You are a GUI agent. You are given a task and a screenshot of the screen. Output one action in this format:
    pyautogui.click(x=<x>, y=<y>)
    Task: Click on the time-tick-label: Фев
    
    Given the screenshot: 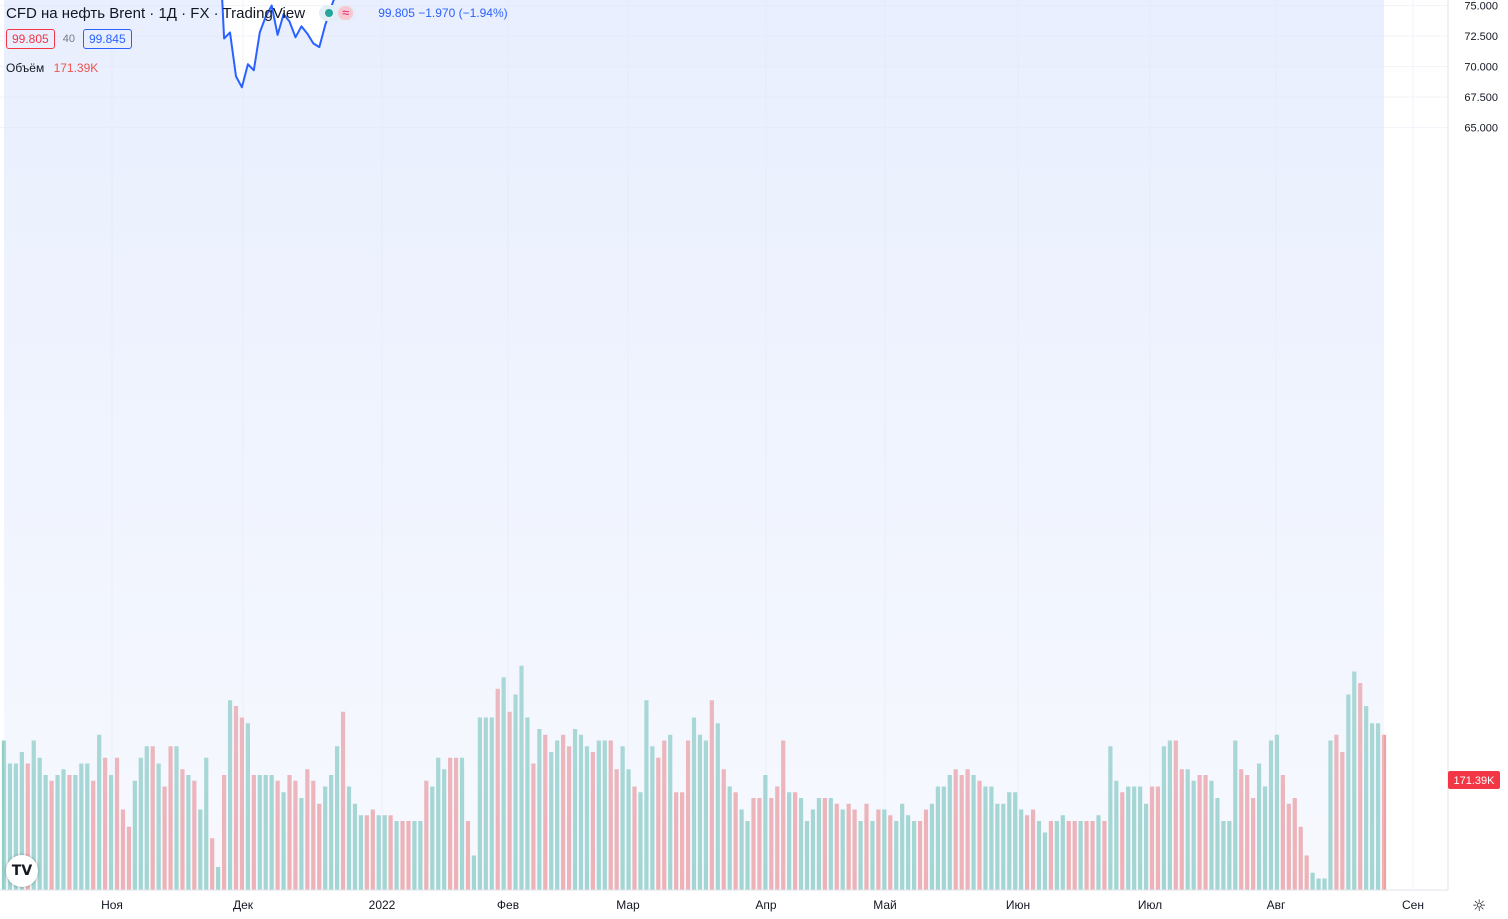 What is the action you would take?
    pyautogui.click(x=508, y=905)
    